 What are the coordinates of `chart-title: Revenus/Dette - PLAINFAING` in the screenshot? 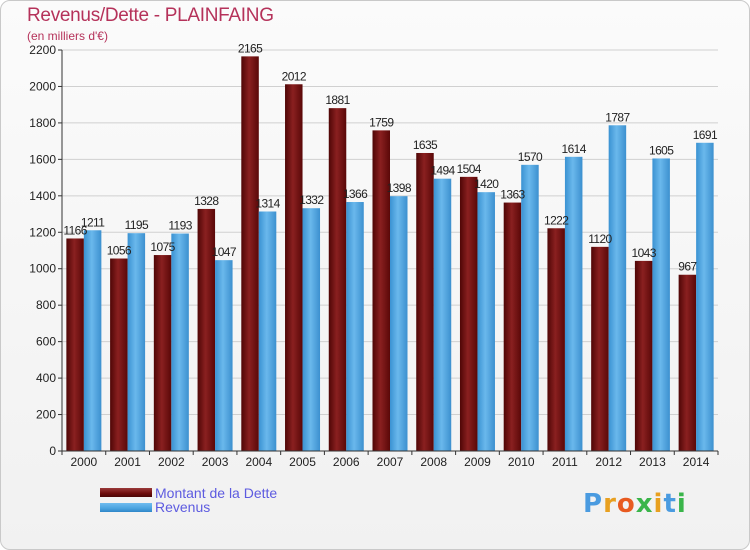 It's located at (150, 15).